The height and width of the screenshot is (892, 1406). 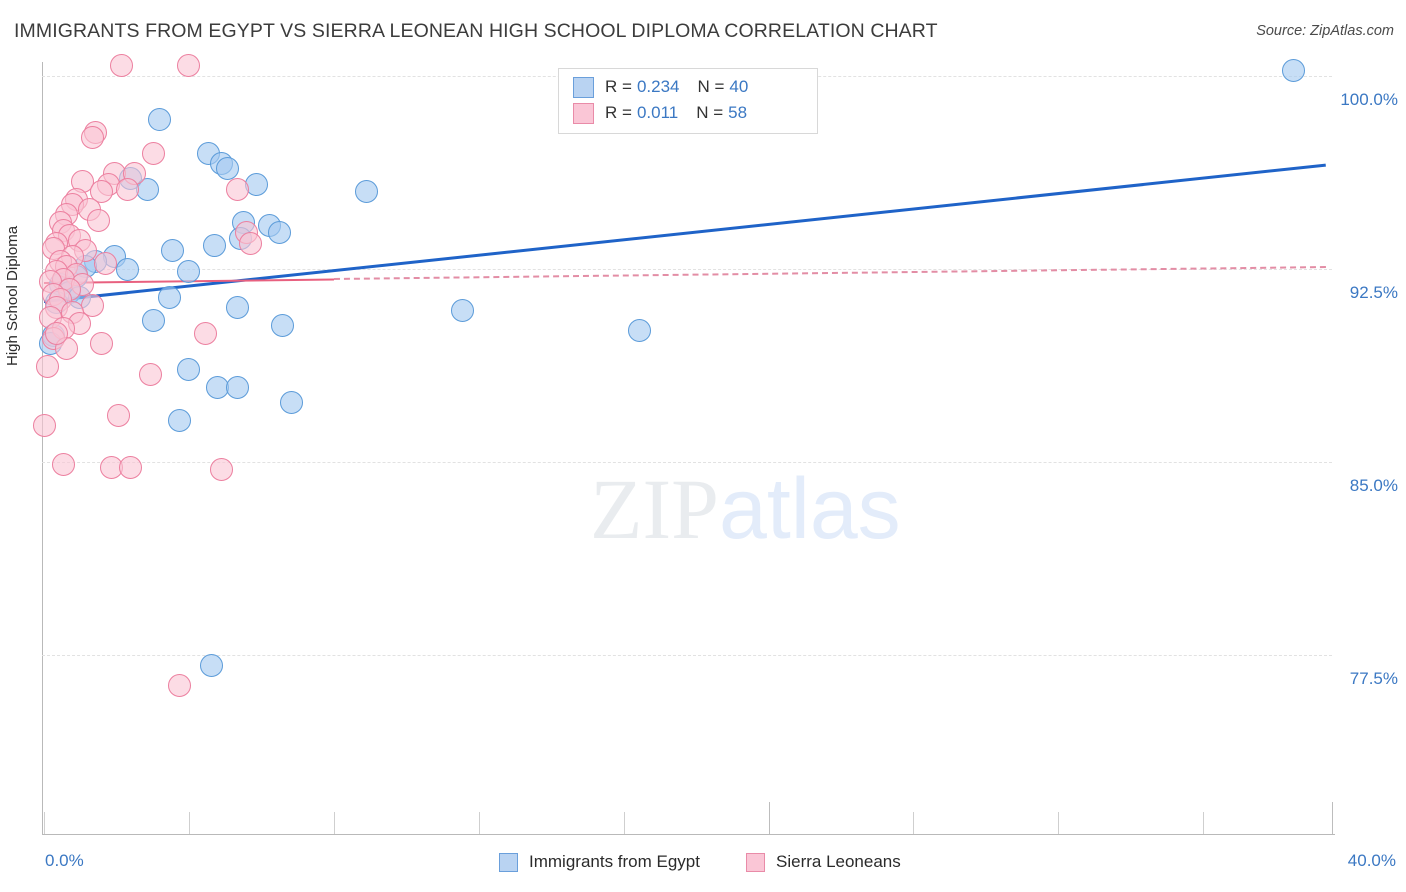 I want to click on legend-label-sierra: Sierra Leoneans, so click(x=838, y=861).